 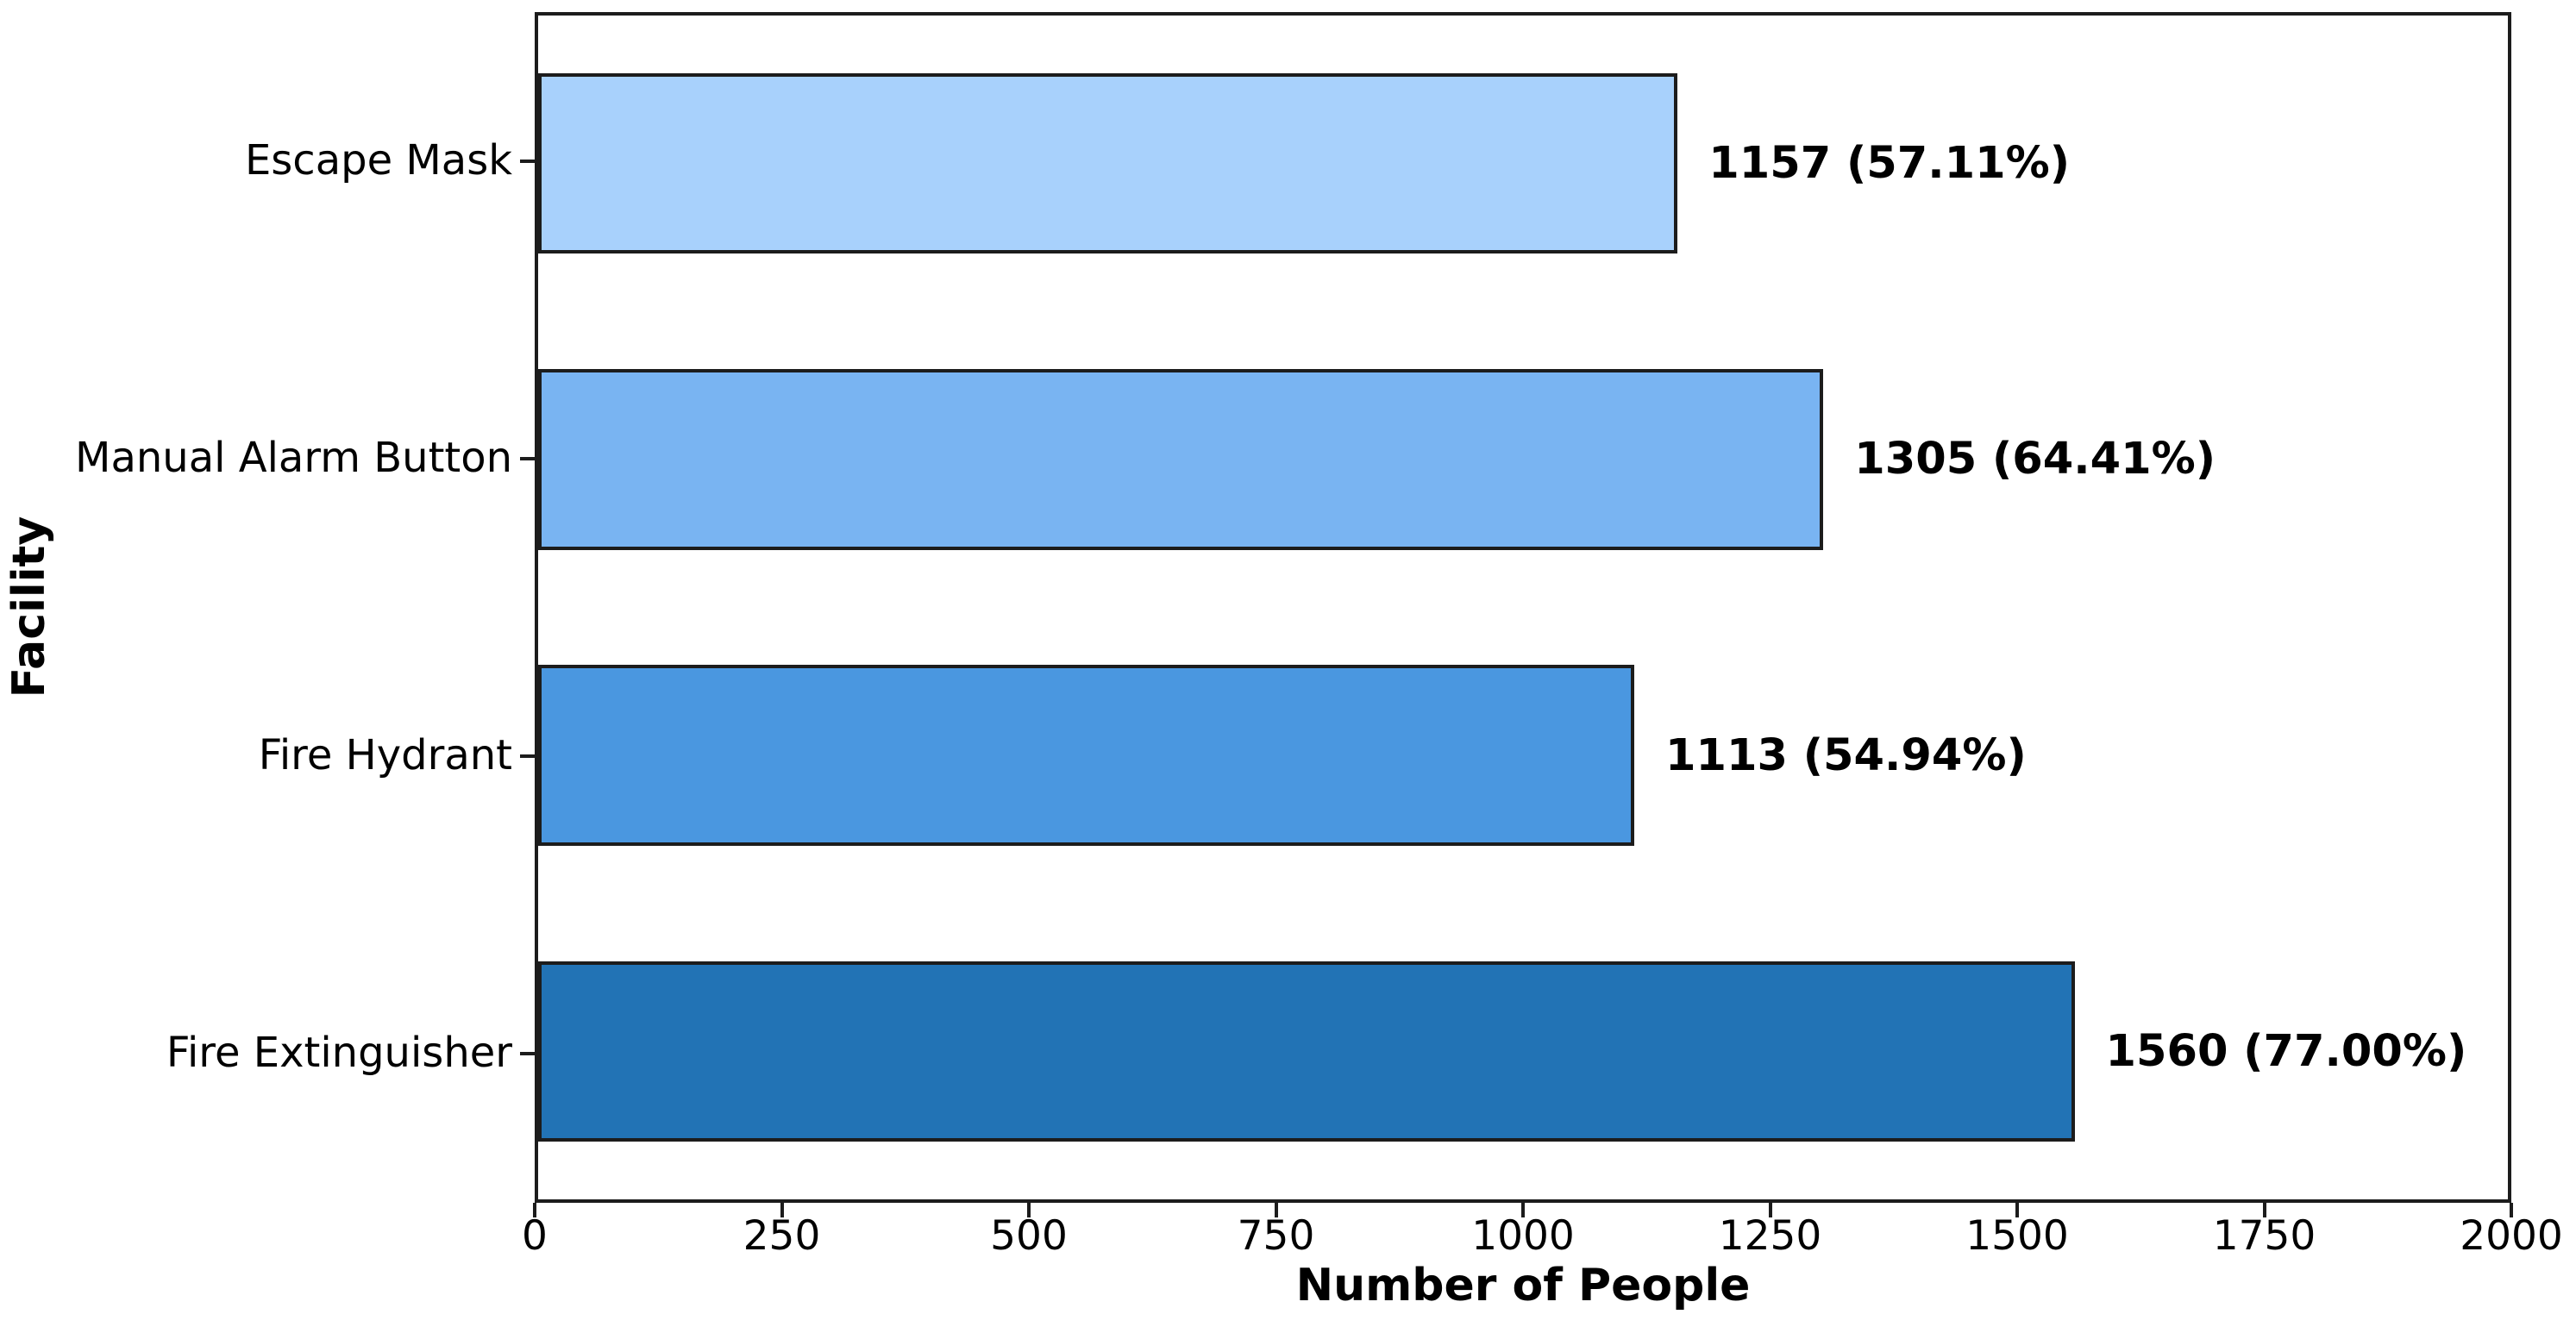 What do you see at coordinates (1889, 164) in the screenshot?
I see `bar-value-label: 1157 (57.11%)` at bounding box center [1889, 164].